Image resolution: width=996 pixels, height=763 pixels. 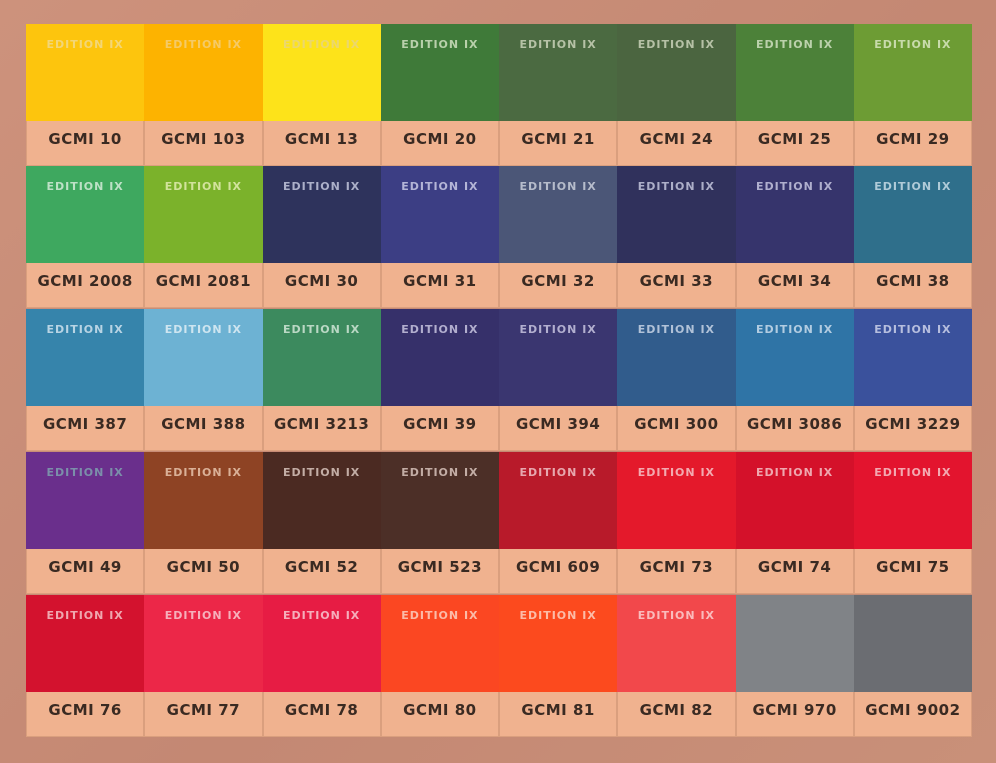 What do you see at coordinates (85, 95) in the screenshot?
I see `swatch-card: EDITION IX GCMI 10` at bounding box center [85, 95].